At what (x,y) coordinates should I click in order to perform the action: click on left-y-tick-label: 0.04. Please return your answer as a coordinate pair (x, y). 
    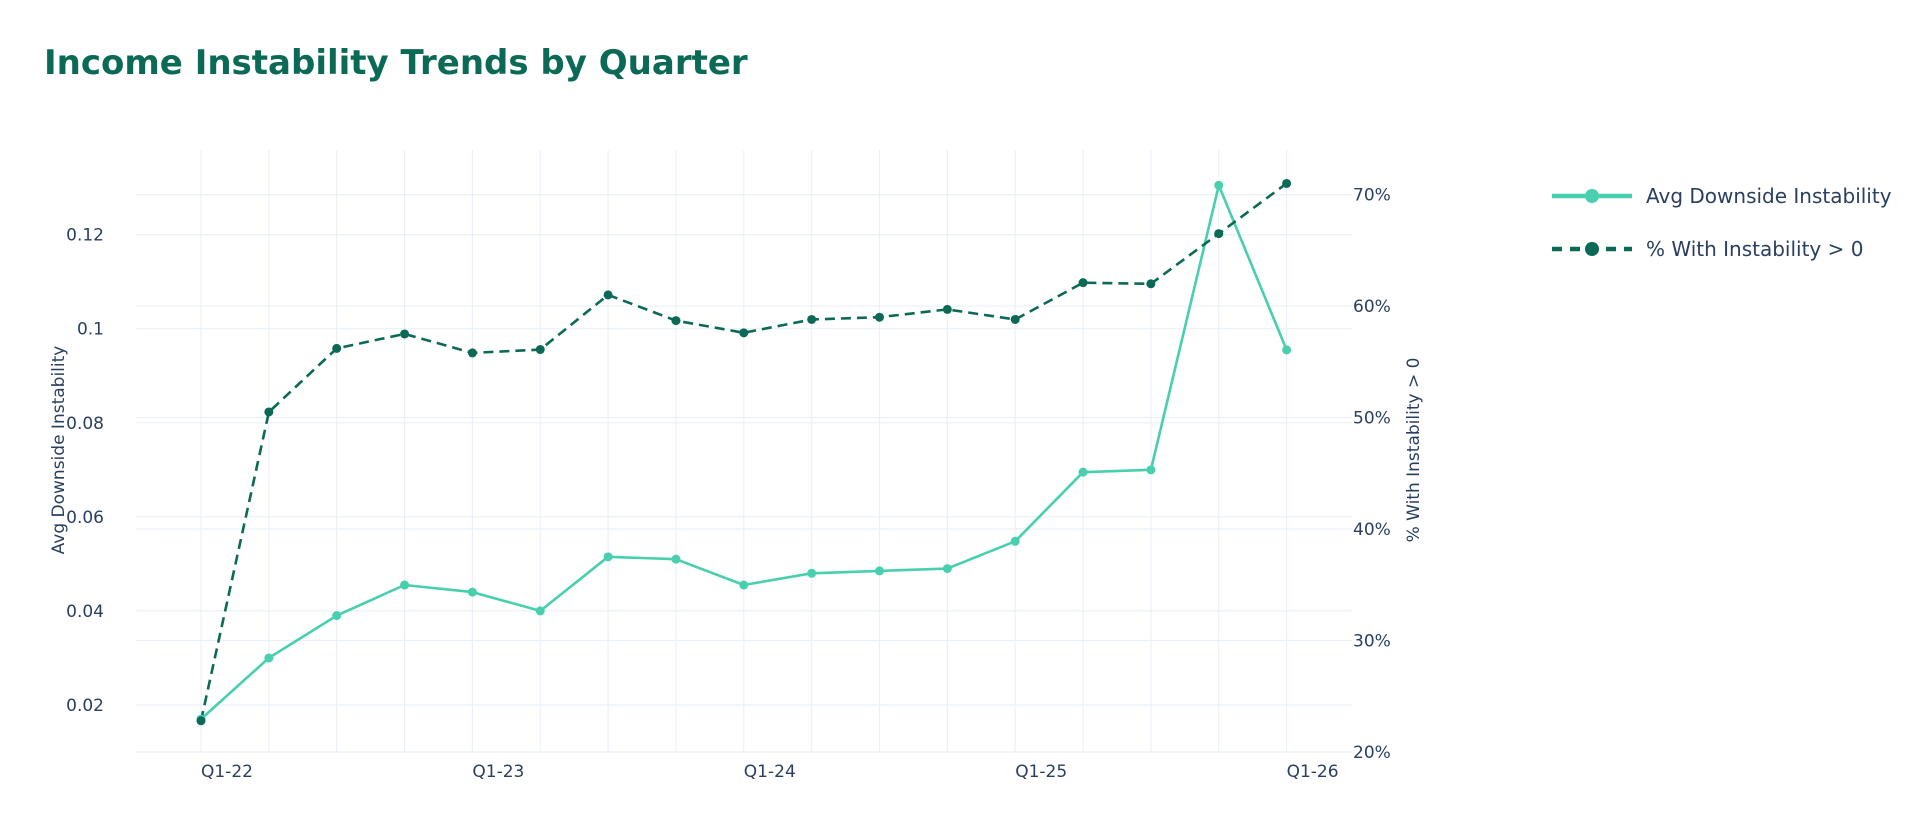
    Looking at the image, I should click on (85, 612).